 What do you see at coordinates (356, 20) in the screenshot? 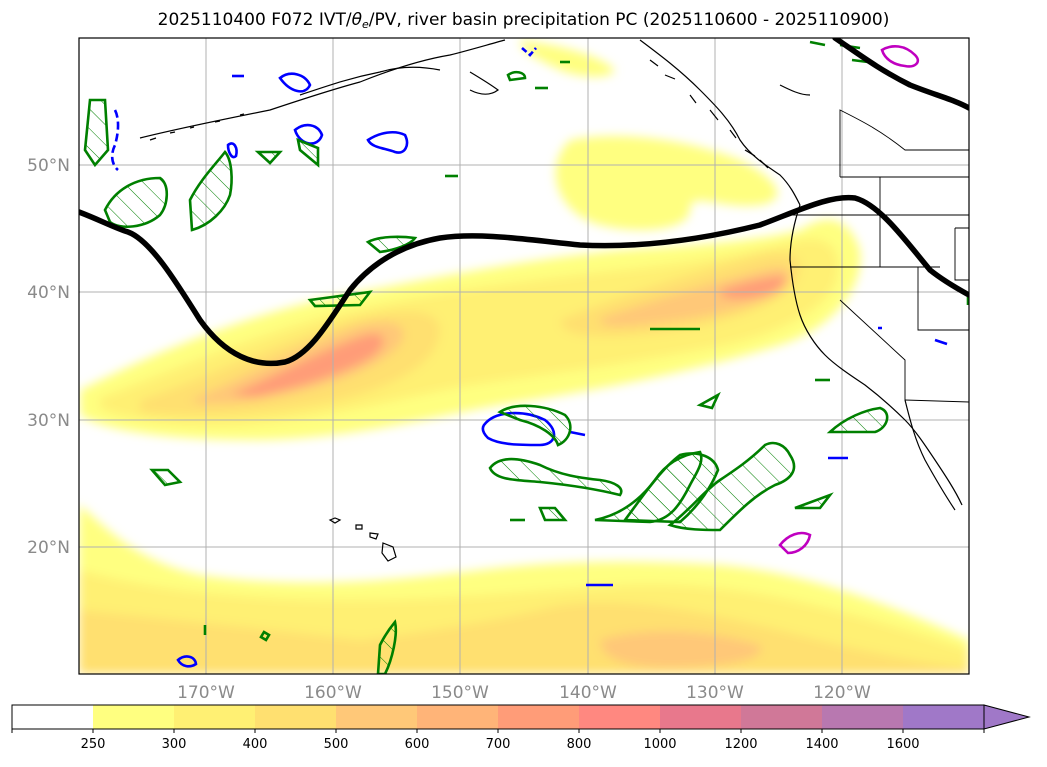
I see `title-theta: θ` at bounding box center [356, 20].